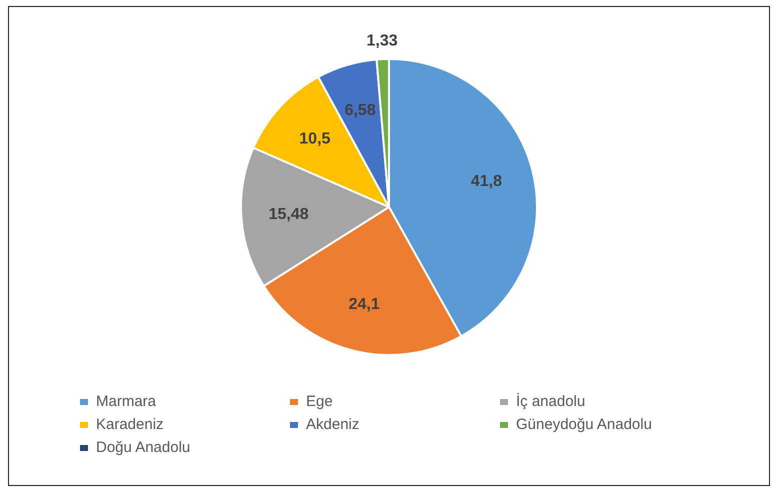  Describe the element at coordinates (382, 41) in the screenshot. I see `data-label: 1,33` at that location.